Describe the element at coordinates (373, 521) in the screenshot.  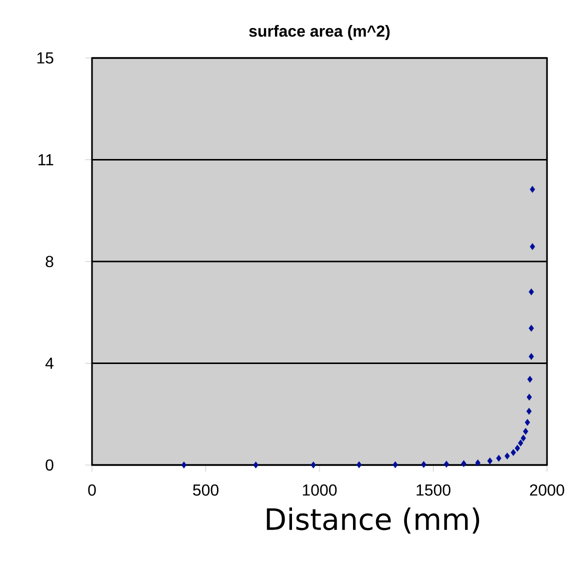
I see `x-axis-title: Distance (mm)` at that location.